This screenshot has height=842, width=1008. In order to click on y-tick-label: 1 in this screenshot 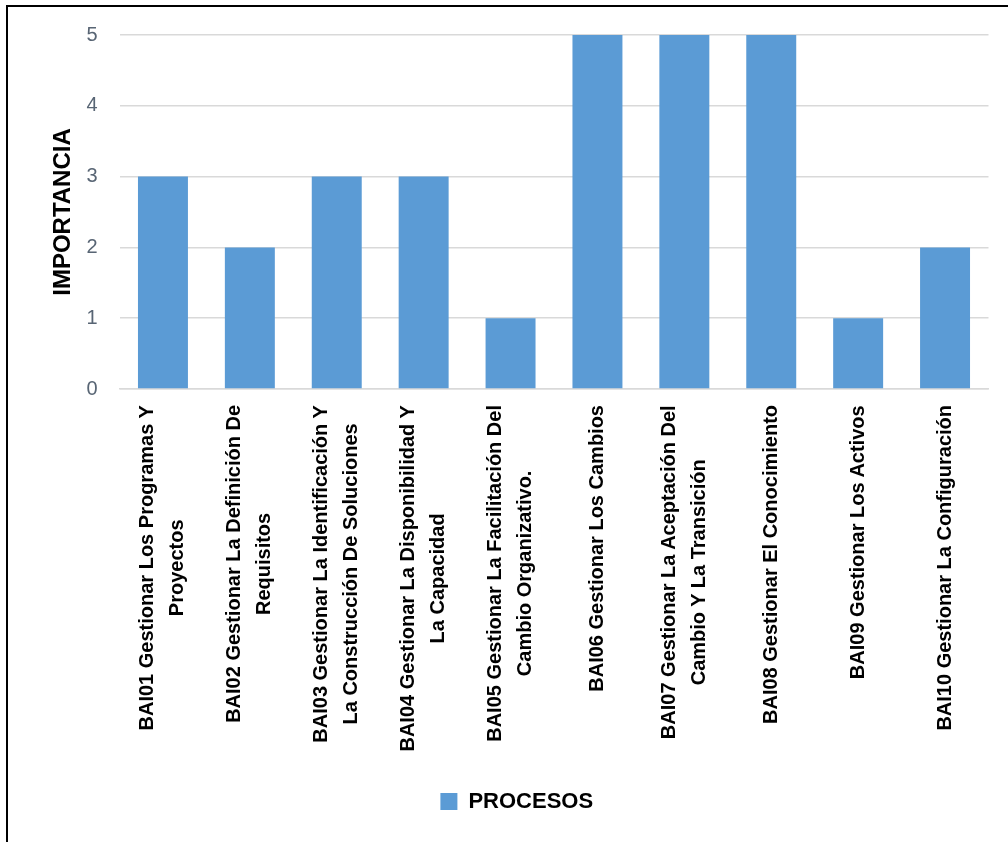, I will do `click(92, 316)`.